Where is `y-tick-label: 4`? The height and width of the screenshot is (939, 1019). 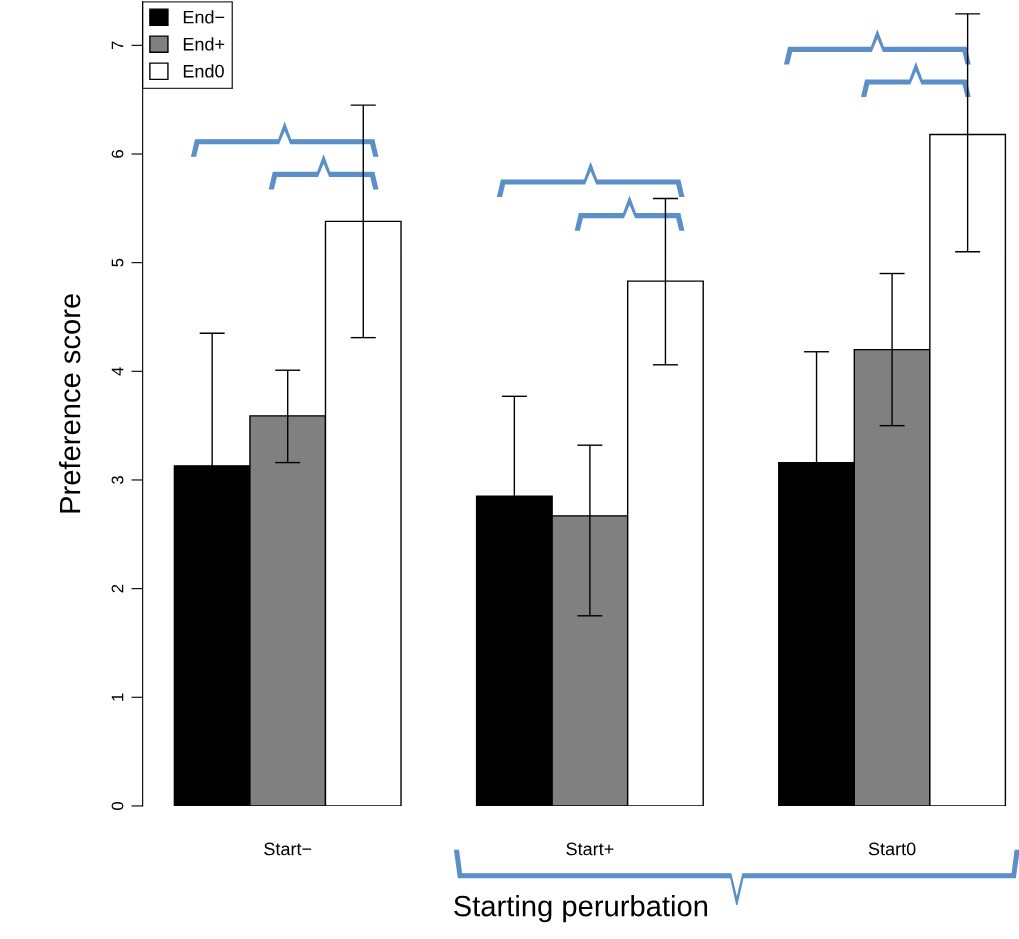
y-tick-label: 4 is located at coordinates (117, 371).